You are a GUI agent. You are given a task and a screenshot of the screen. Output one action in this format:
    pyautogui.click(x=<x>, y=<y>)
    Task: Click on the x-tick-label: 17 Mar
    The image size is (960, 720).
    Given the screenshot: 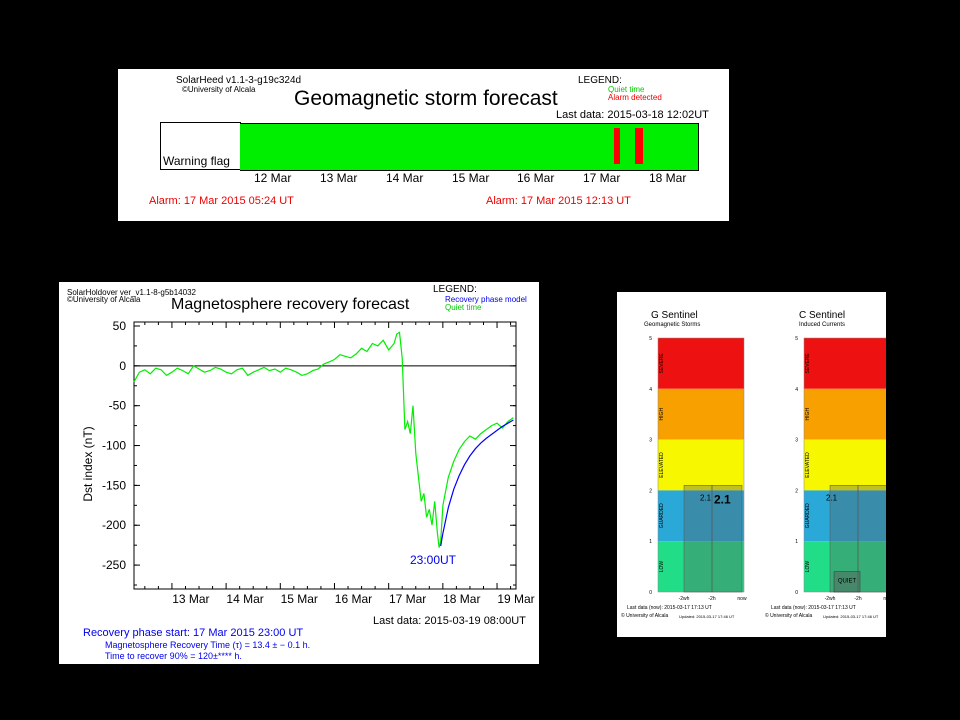 What is the action you would take?
    pyautogui.click(x=407, y=599)
    